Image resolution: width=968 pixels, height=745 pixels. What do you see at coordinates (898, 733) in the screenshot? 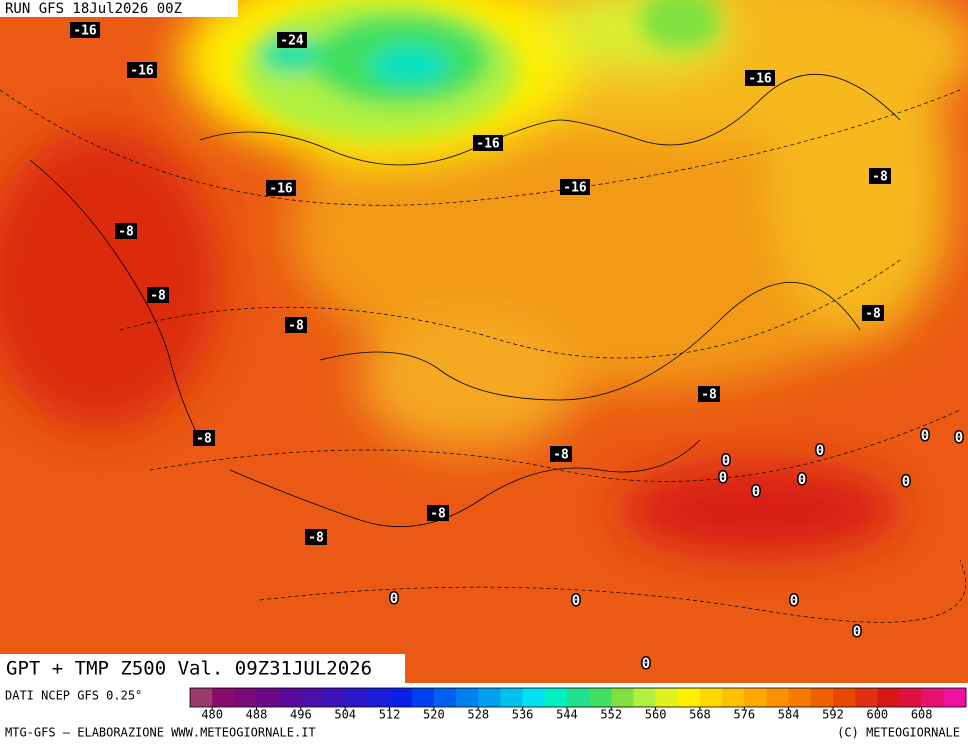
I see `footer-right: (C) METEOGIORNALE` at bounding box center [898, 733].